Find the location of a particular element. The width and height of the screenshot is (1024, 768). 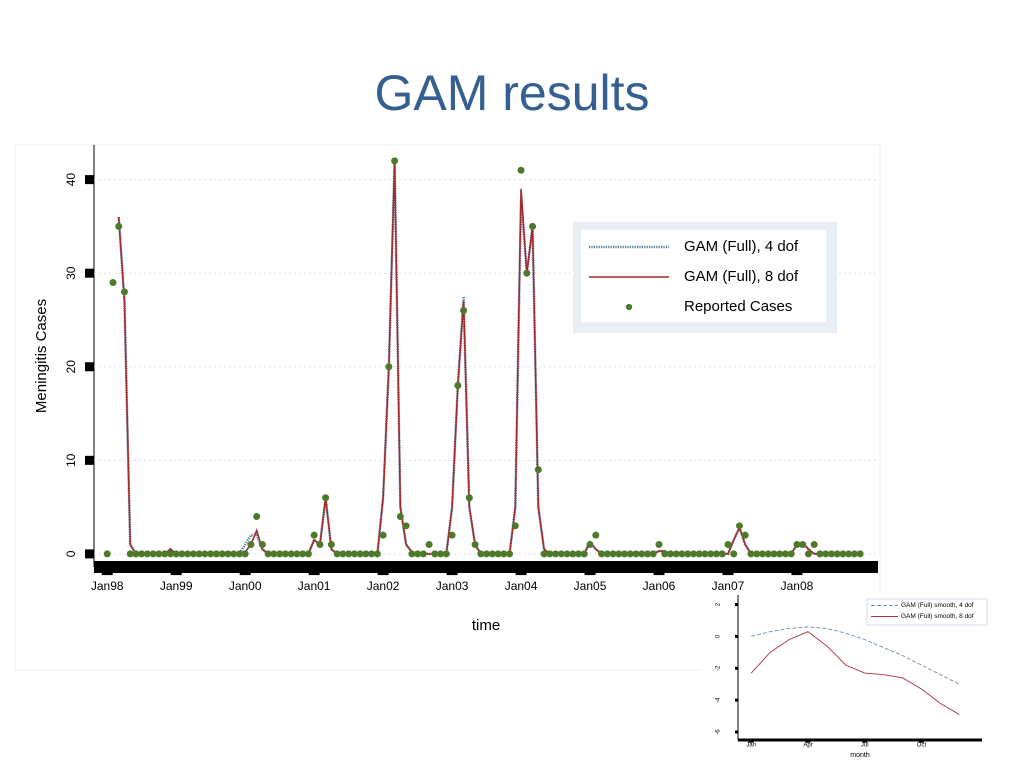

legend-label: GAM (Full), 4 dof is located at coordinates (741, 246).